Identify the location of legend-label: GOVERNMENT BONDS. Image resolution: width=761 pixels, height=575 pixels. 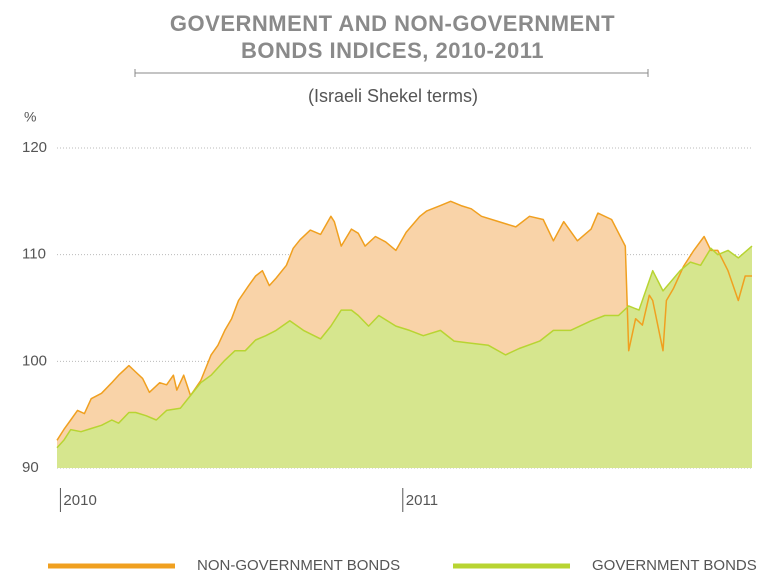
(674, 565).